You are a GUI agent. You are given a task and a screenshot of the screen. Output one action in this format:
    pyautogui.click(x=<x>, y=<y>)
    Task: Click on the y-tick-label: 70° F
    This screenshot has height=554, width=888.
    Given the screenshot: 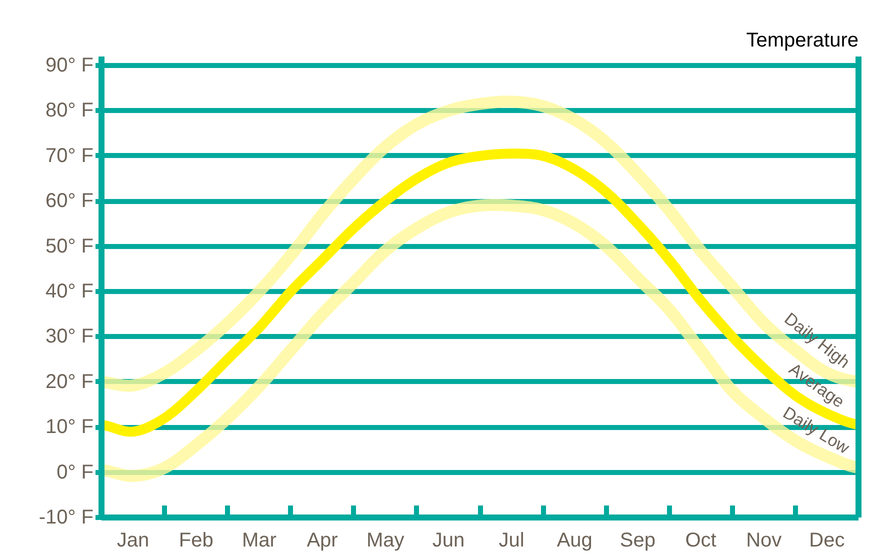 What is the action you would take?
    pyautogui.click(x=69, y=155)
    